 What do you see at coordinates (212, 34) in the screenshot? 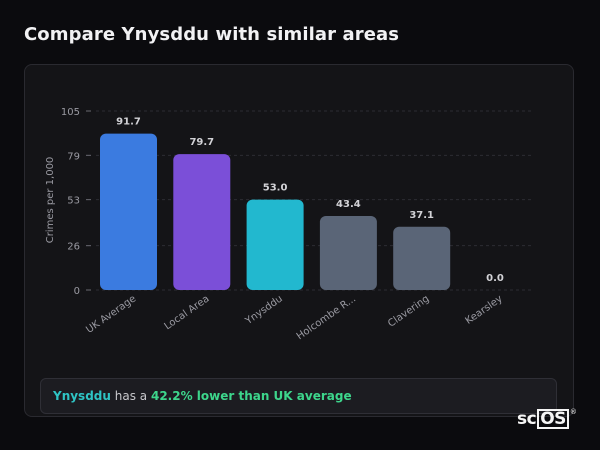
I see `page-title: Compare Ynysddu with similar areas` at bounding box center [212, 34].